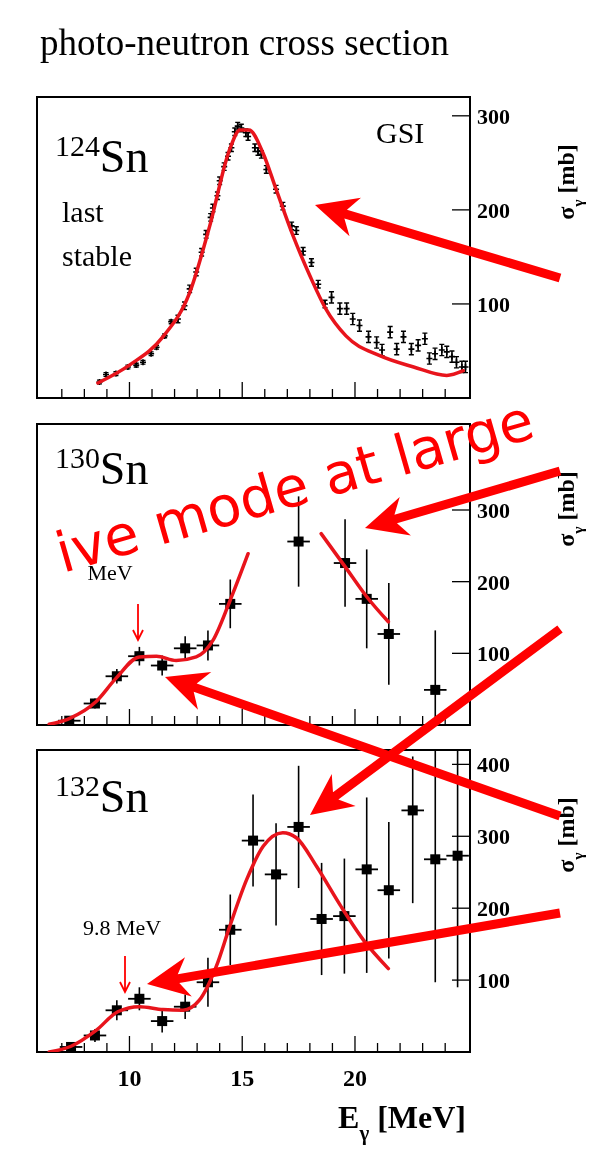  I want to click on annotation: GSI, so click(400, 132).